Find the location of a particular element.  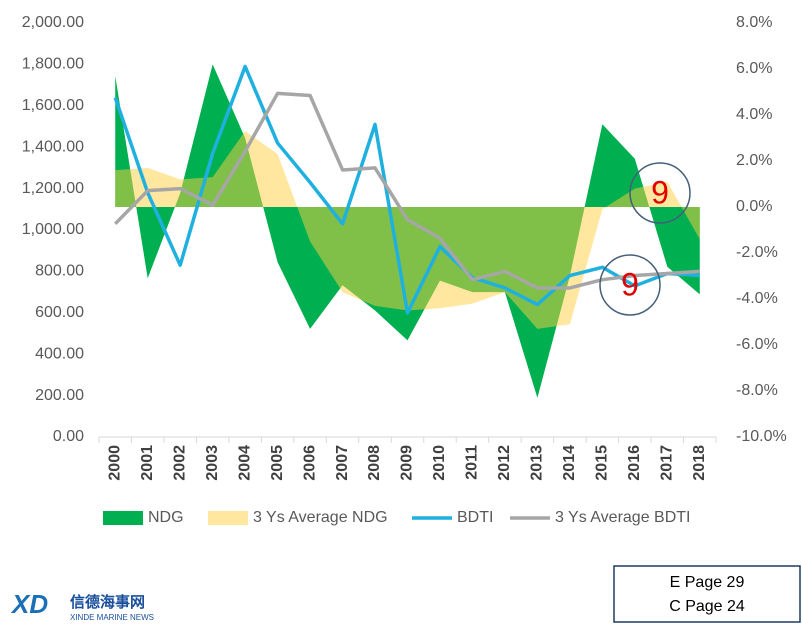

page-ref: C Page 24 is located at coordinates (707, 606).